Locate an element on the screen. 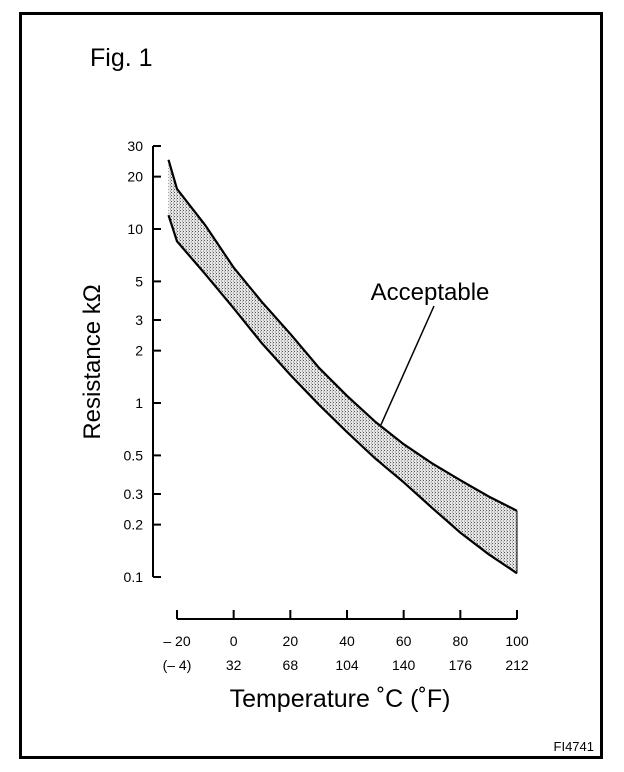  y-tick-label: 30 is located at coordinates (135, 146).